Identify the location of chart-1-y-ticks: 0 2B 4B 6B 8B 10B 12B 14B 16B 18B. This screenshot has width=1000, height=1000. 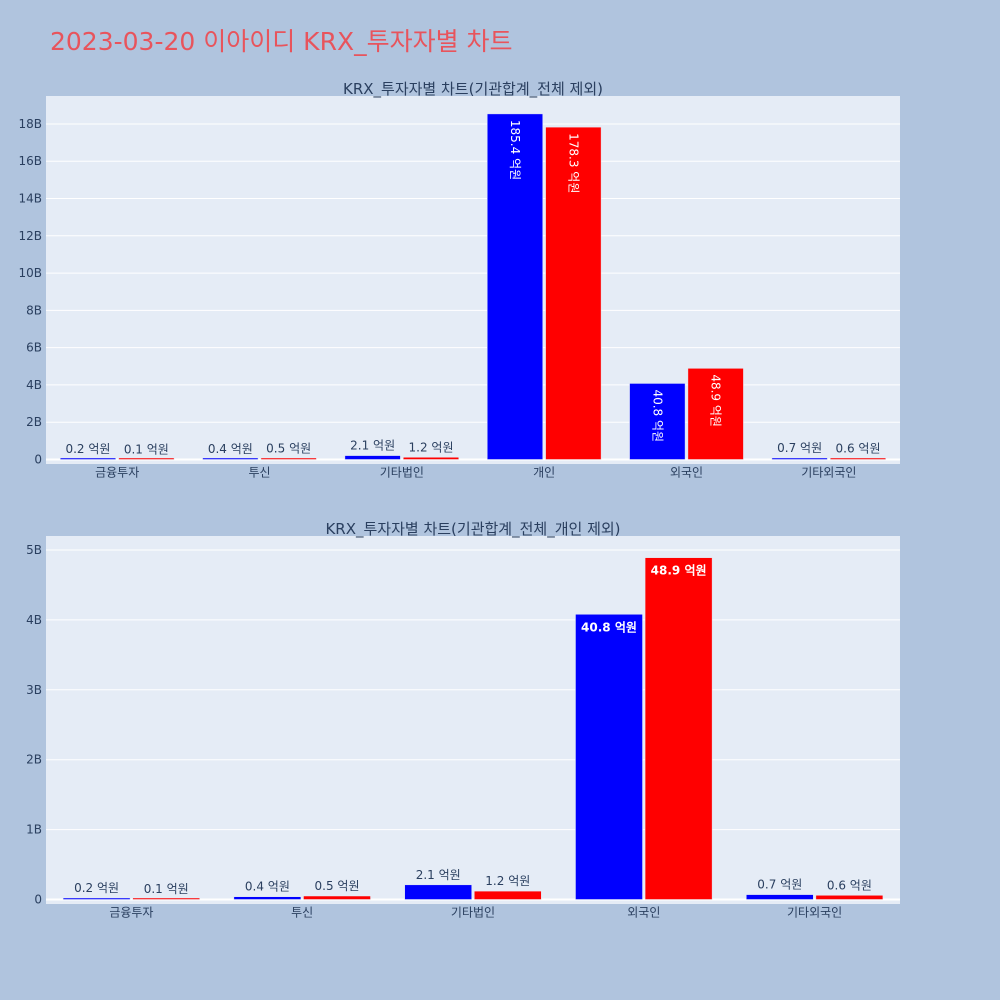
(30, 292).